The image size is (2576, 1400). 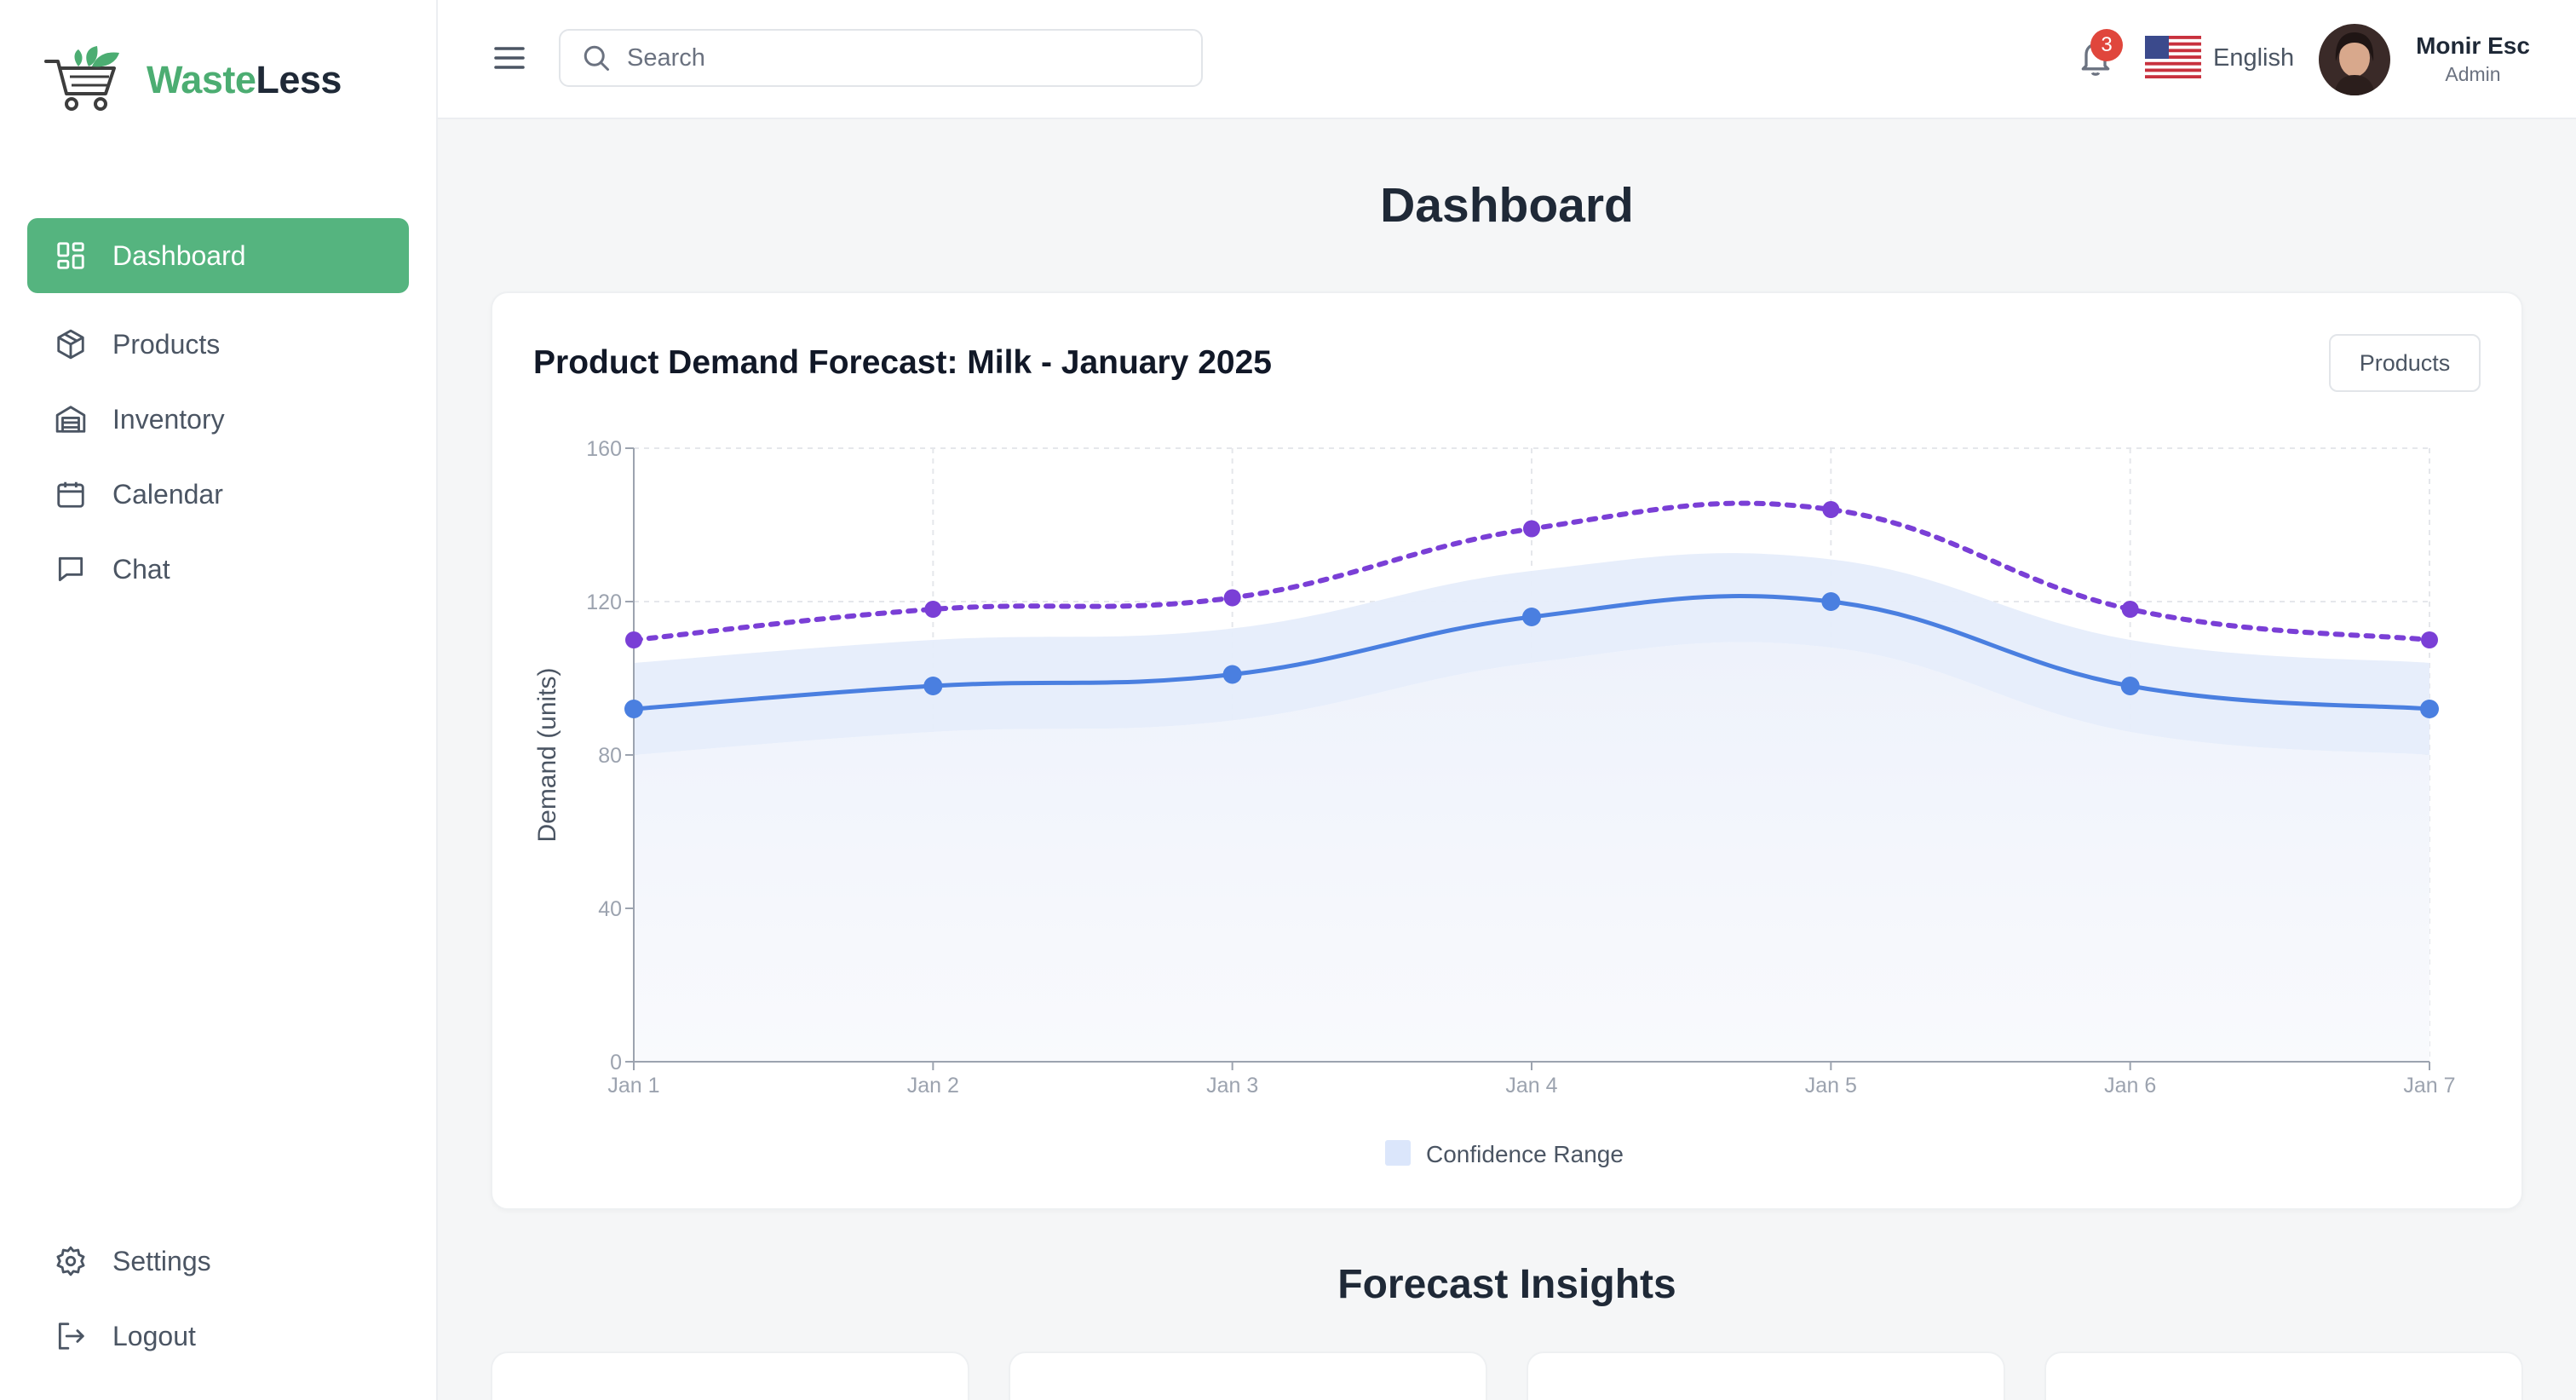 I want to click on sidebar-item-logout: Logout, so click(x=218, y=1336).